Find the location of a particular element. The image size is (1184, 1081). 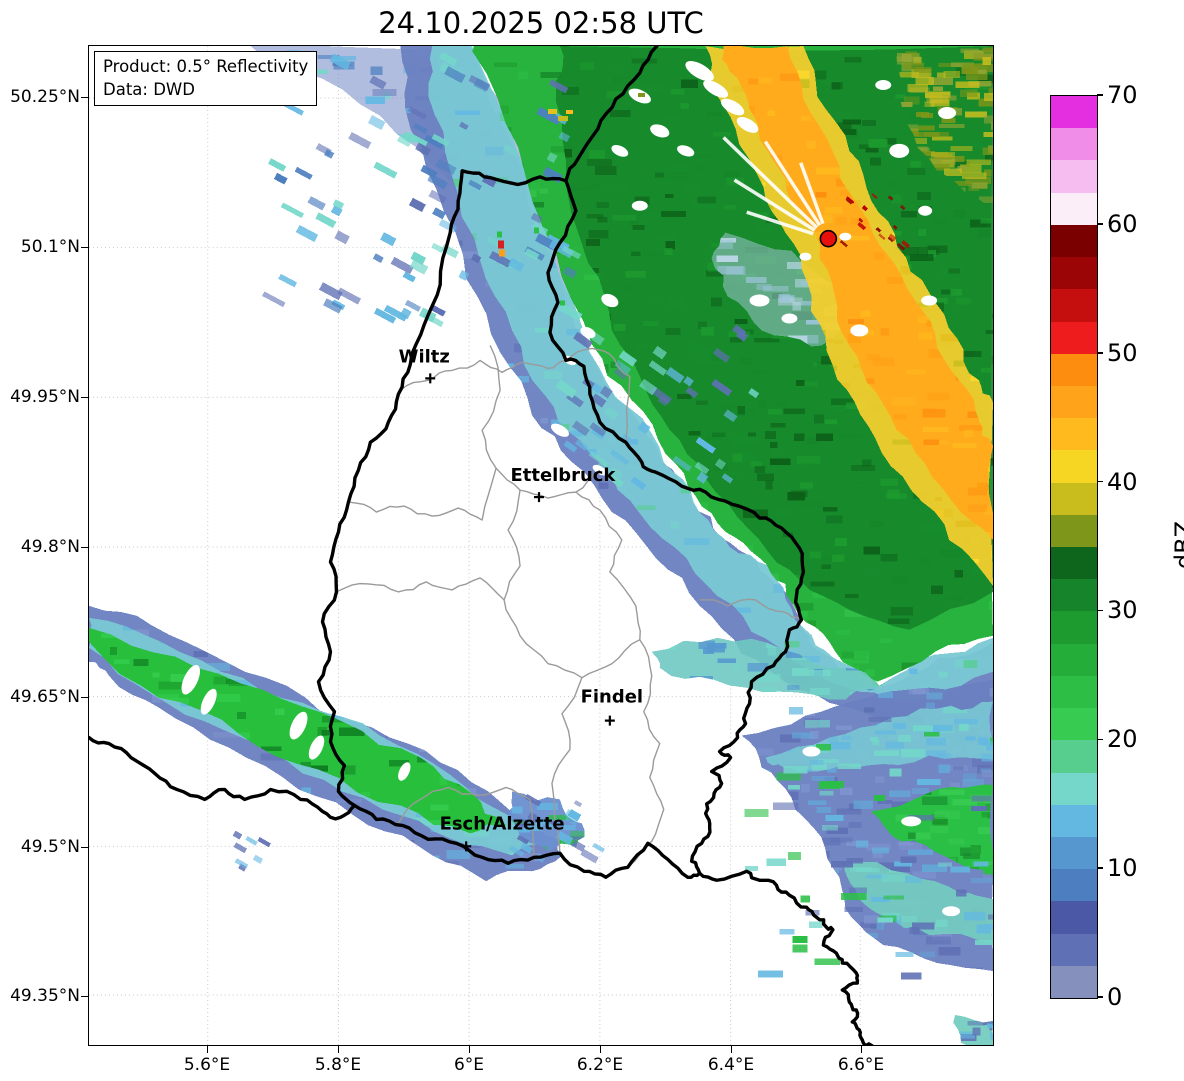

lon-tick-label: 5.8°E is located at coordinates (338, 1065).